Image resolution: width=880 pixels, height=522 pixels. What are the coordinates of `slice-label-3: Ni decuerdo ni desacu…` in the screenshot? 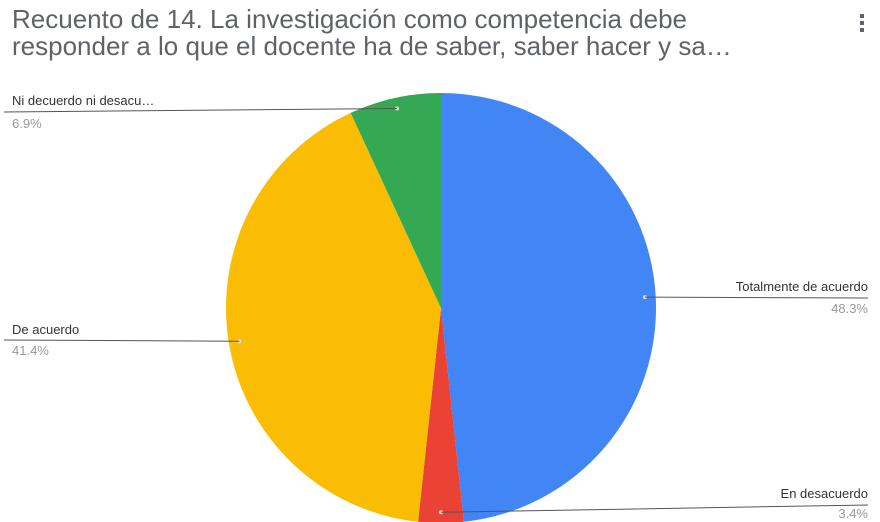 It's located at (83, 100).